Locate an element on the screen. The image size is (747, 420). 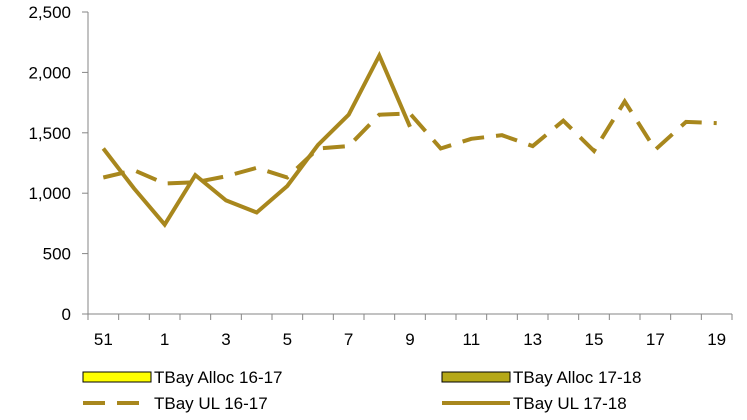
y-tick-label: 2,000 is located at coordinates (49, 72).